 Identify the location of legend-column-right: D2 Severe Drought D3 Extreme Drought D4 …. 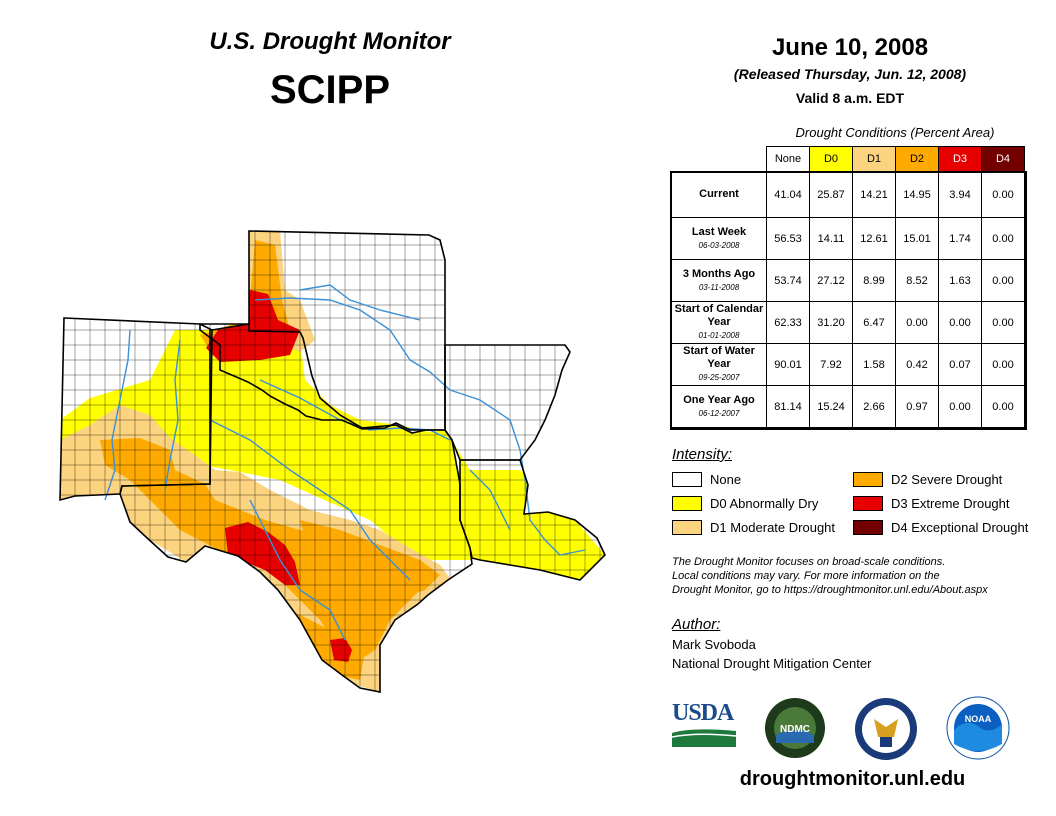
(940, 503).